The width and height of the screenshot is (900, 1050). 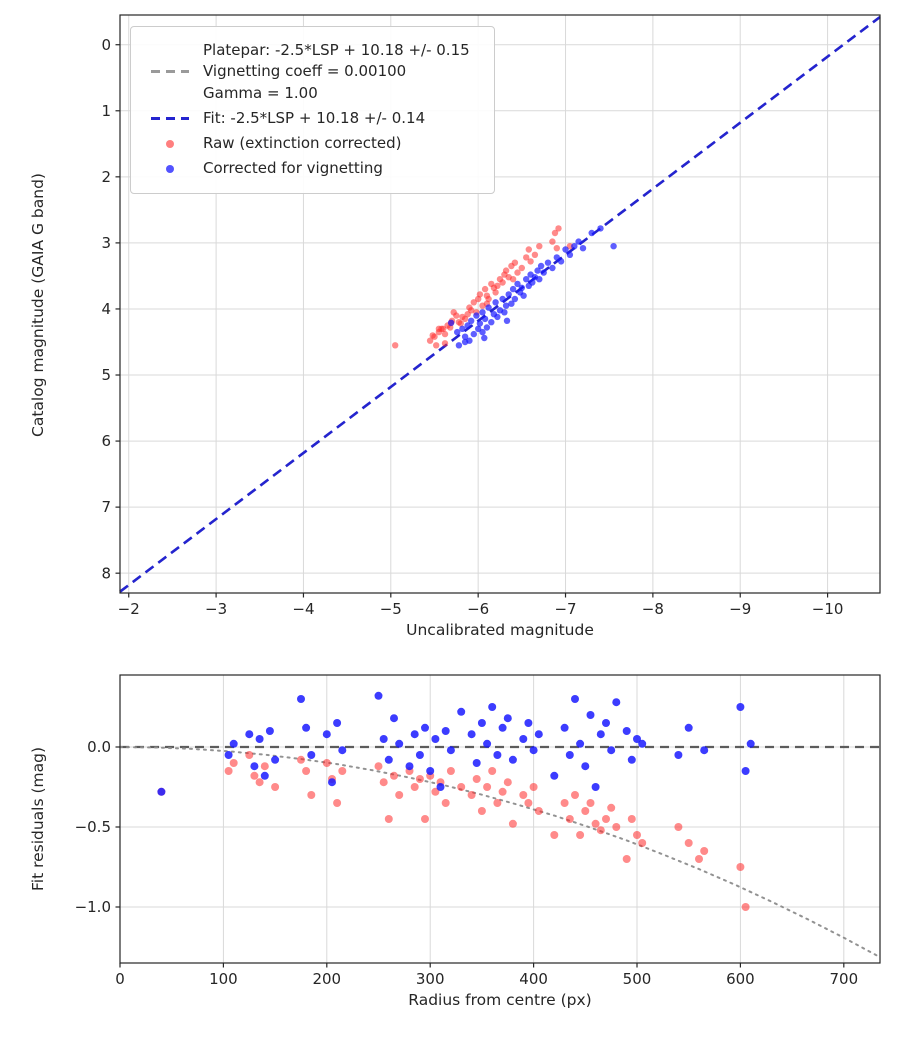 I want to click on legend-raw-label: Raw (extinction corrected), so click(x=302, y=143).